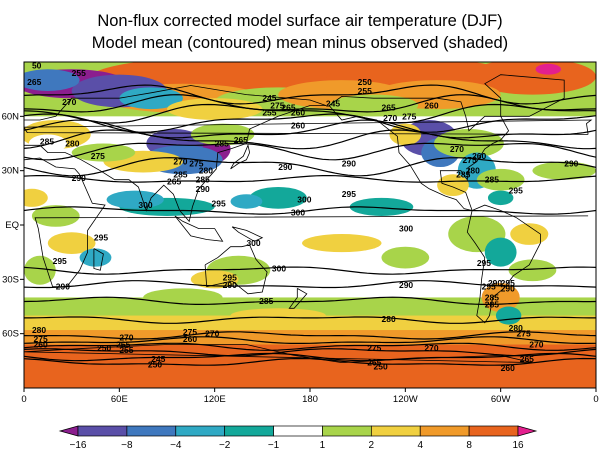 The height and width of the screenshot is (449, 600). What do you see at coordinates (527, 431) in the screenshot?
I see `colorbar-arrow-right` at bounding box center [527, 431].